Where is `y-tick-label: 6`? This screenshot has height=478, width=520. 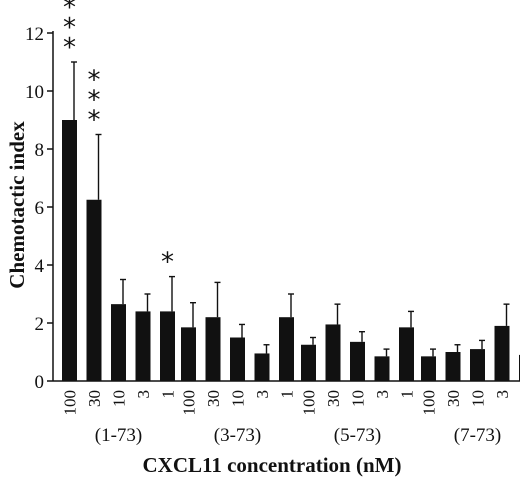 y-tick-label: 6 is located at coordinates (40, 208).